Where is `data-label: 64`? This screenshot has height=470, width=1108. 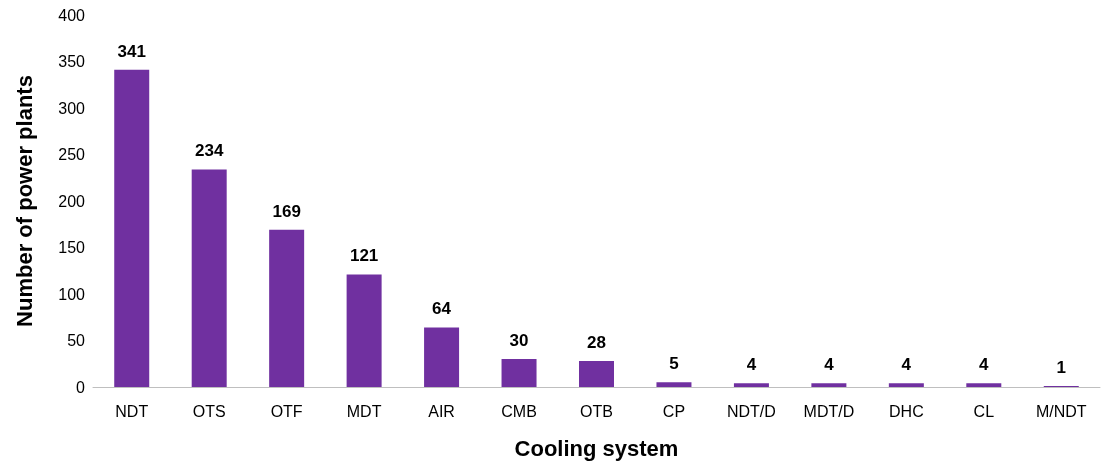
data-label: 64 is located at coordinates (442, 309).